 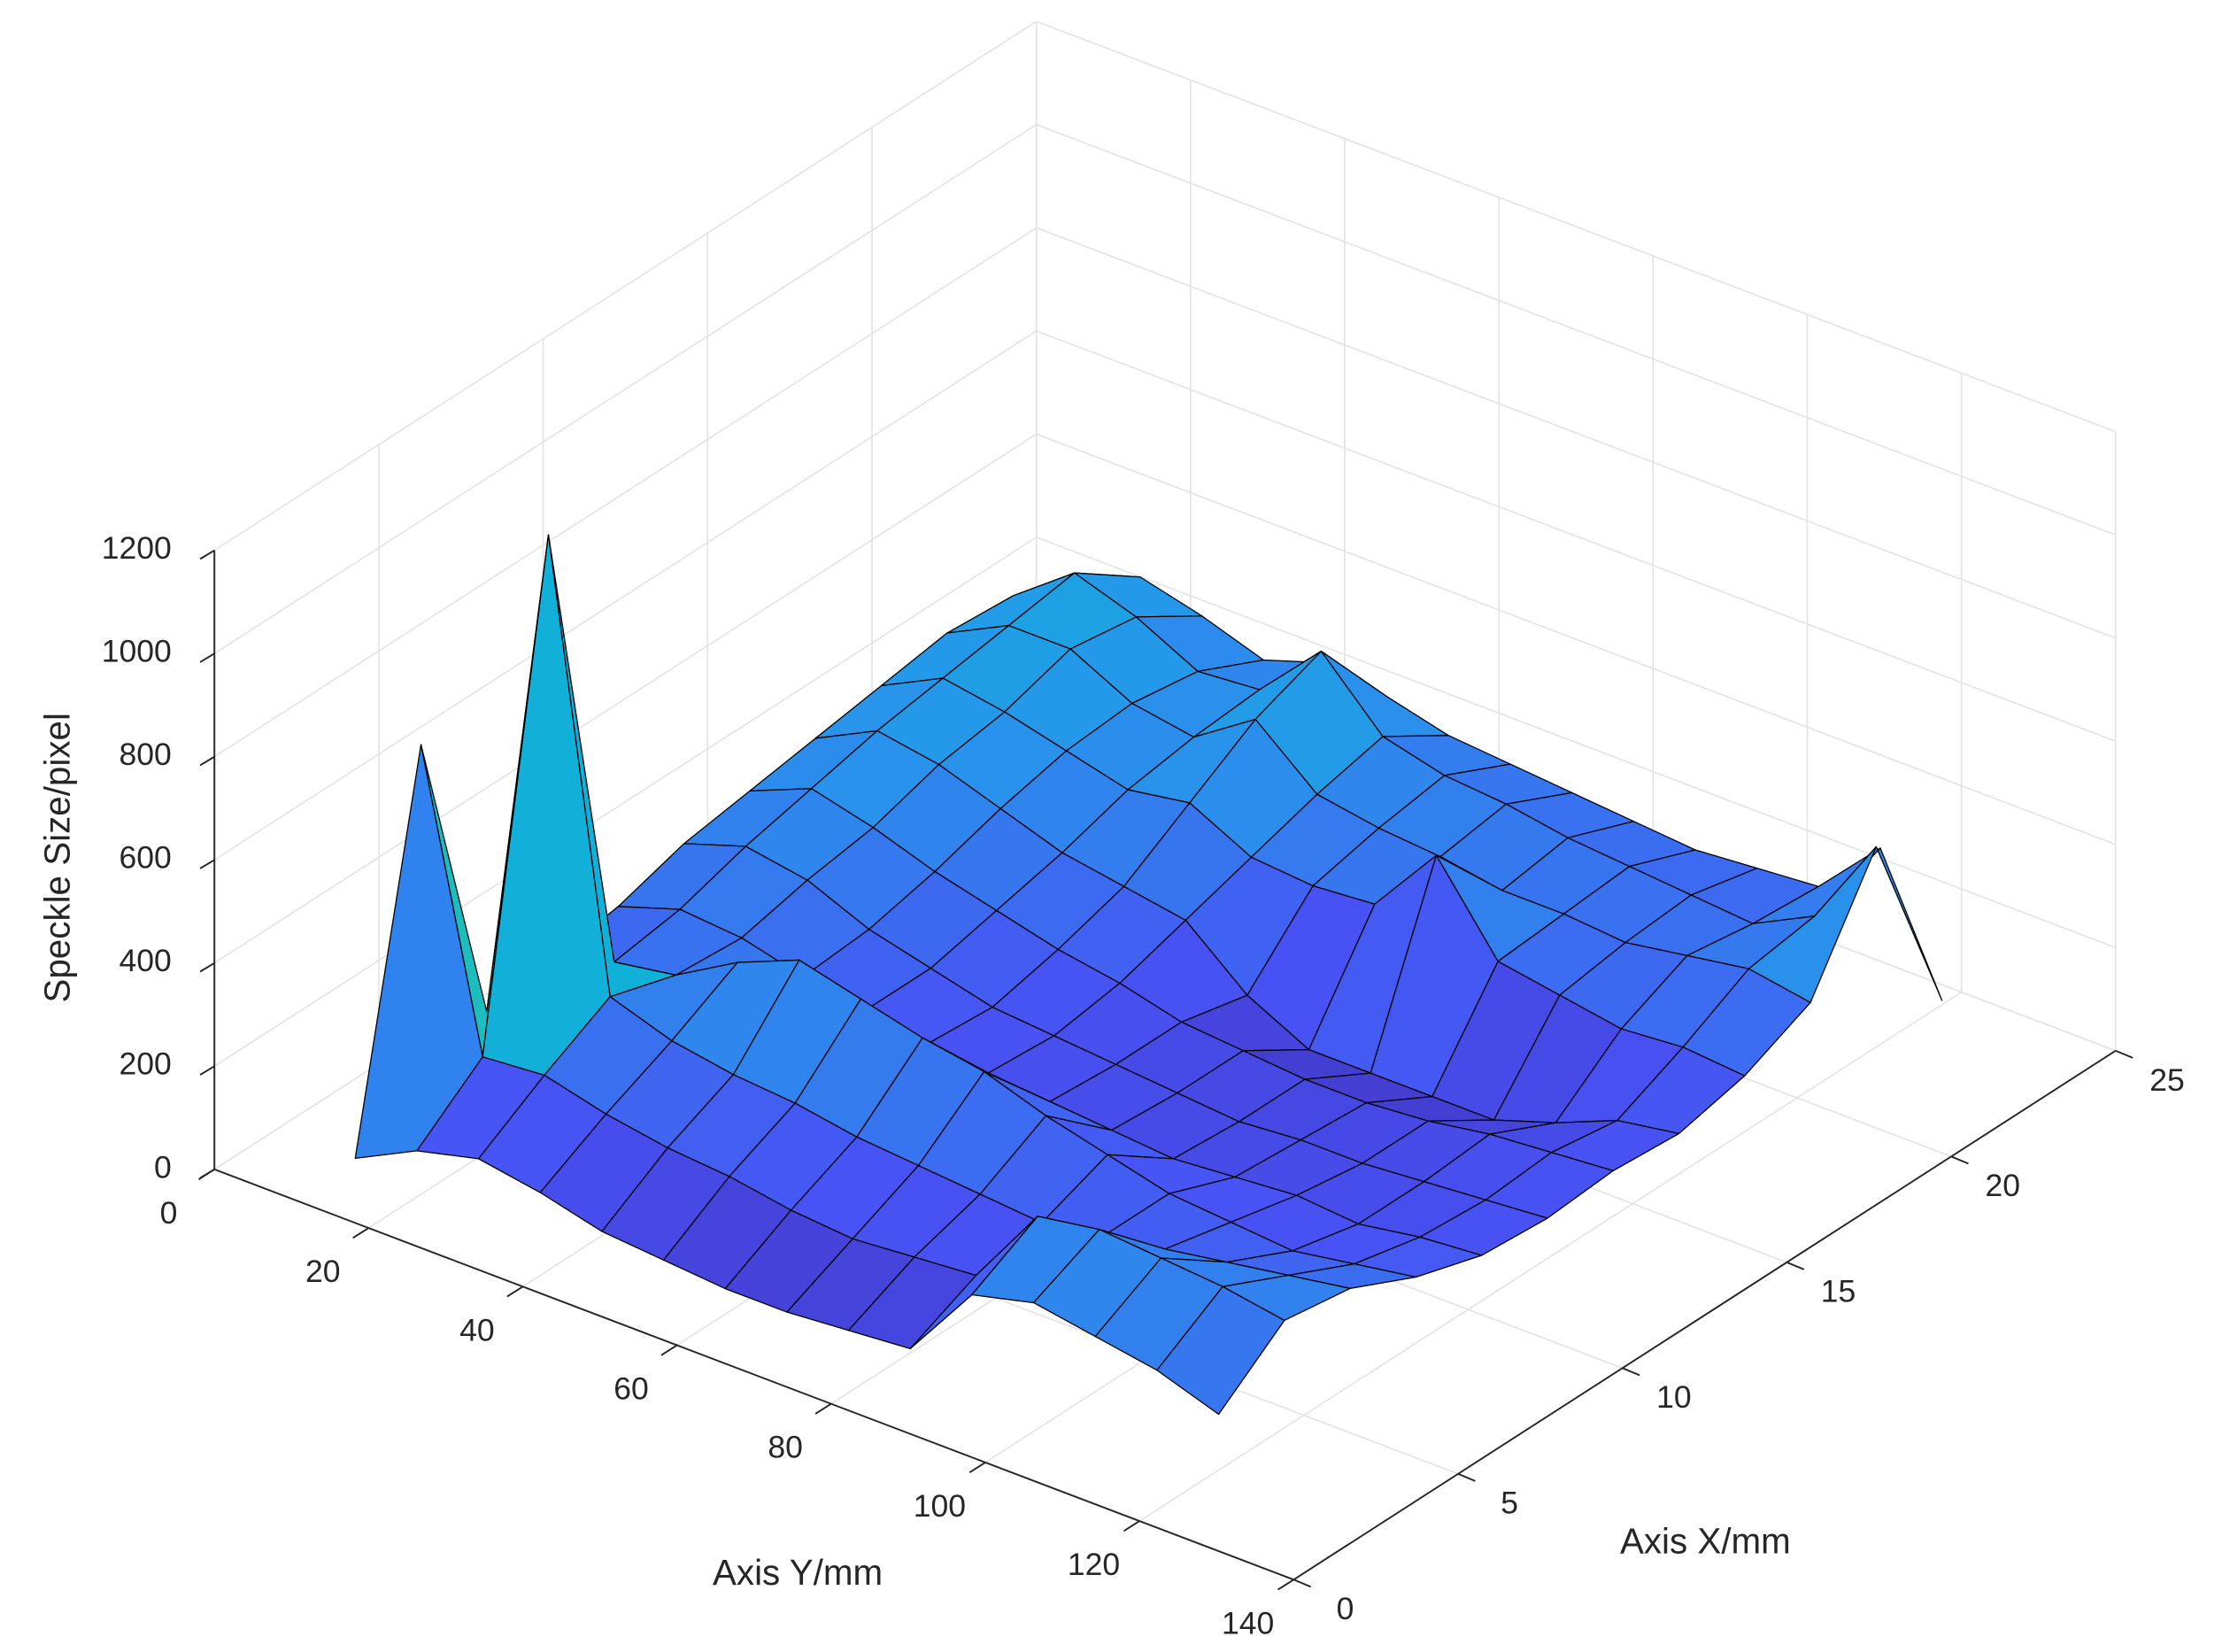 I want to click on y-tick-label: 120, so click(x=1094, y=1564).